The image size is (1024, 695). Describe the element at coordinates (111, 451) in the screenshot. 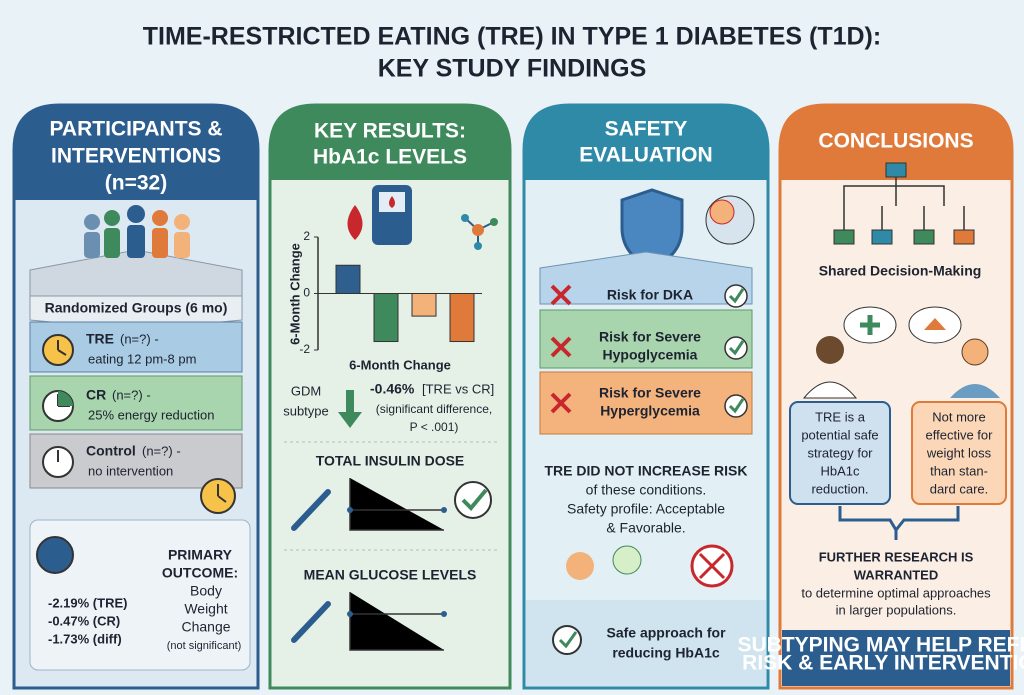

I see `group-name: Control` at that location.